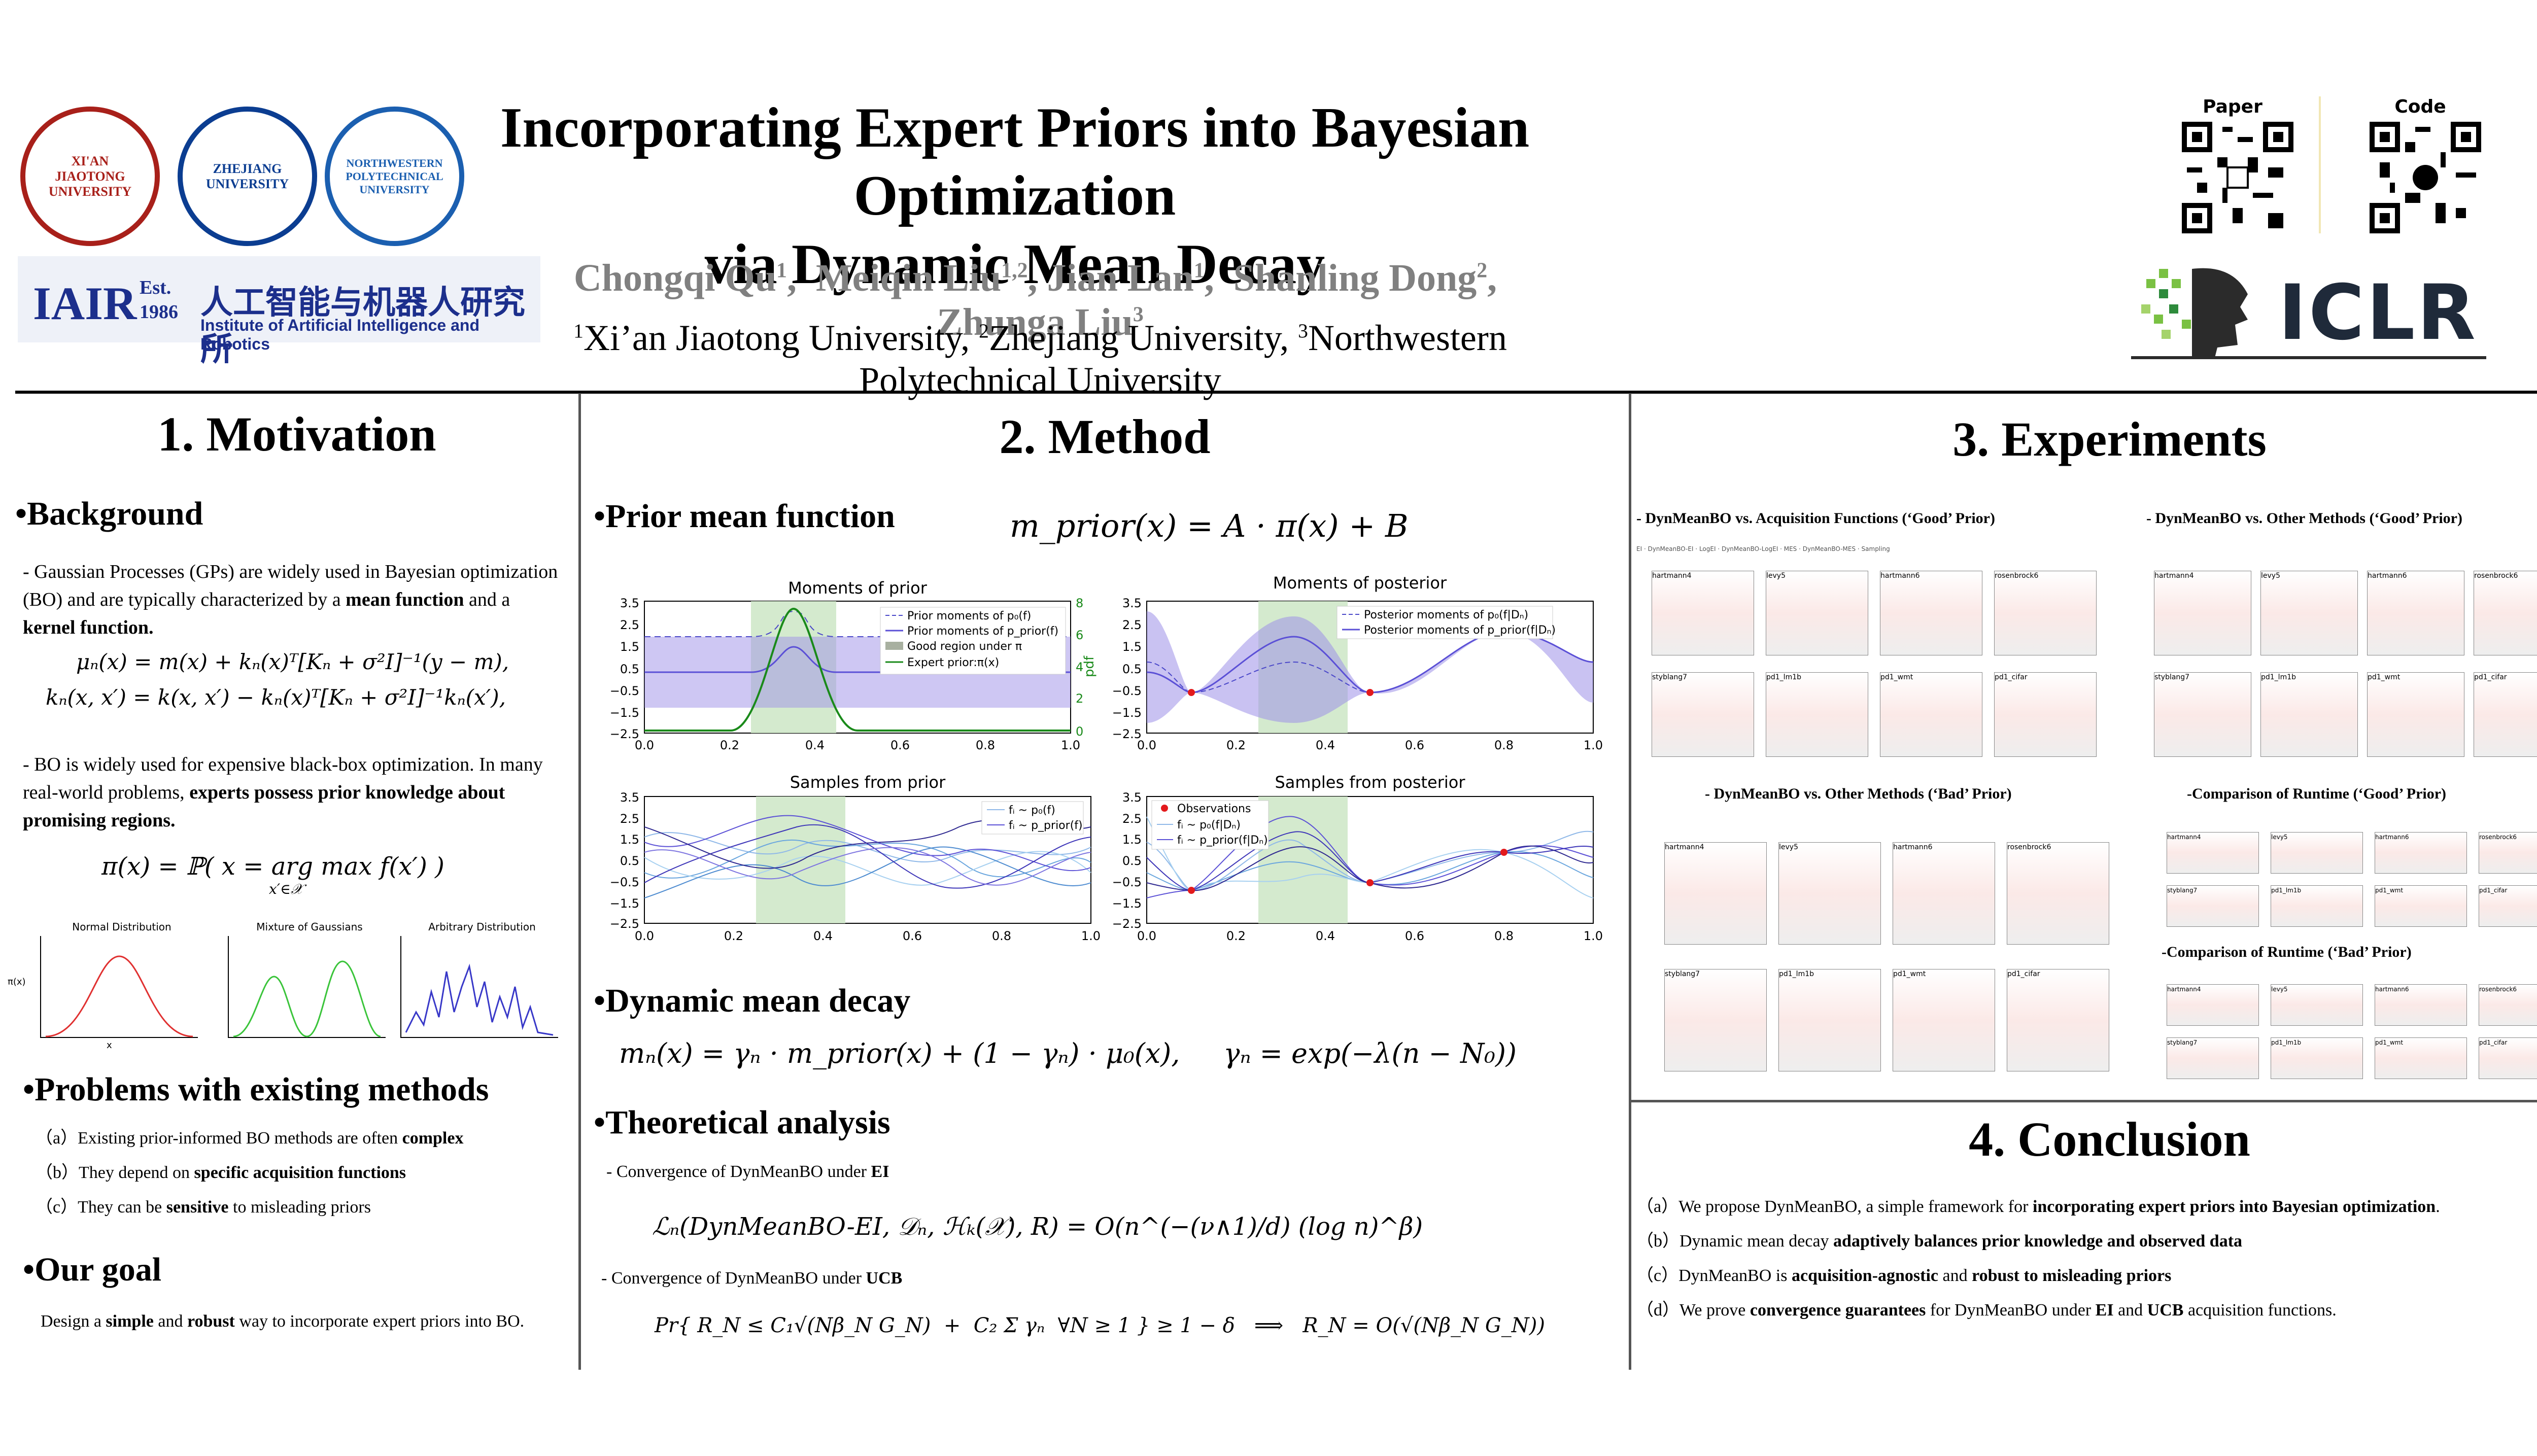 The image size is (2537, 1456). What do you see at coordinates (1079, 635) in the screenshot?
I see `svg-text: 6` at bounding box center [1079, 635].